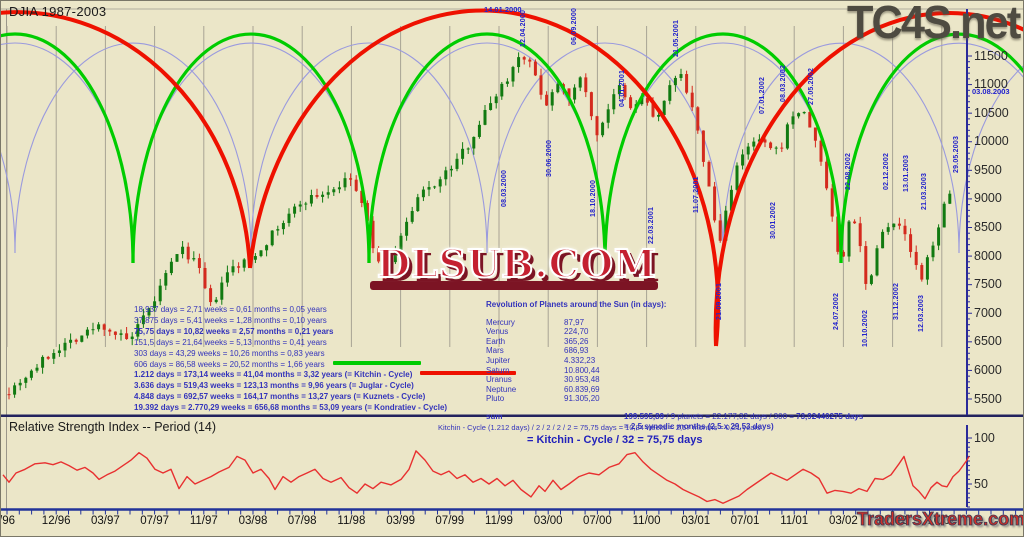  Describe the element at coordinates (651, 225) in the screenshot. I see `date-annotation-vertical: 22.03.2001` at that location.